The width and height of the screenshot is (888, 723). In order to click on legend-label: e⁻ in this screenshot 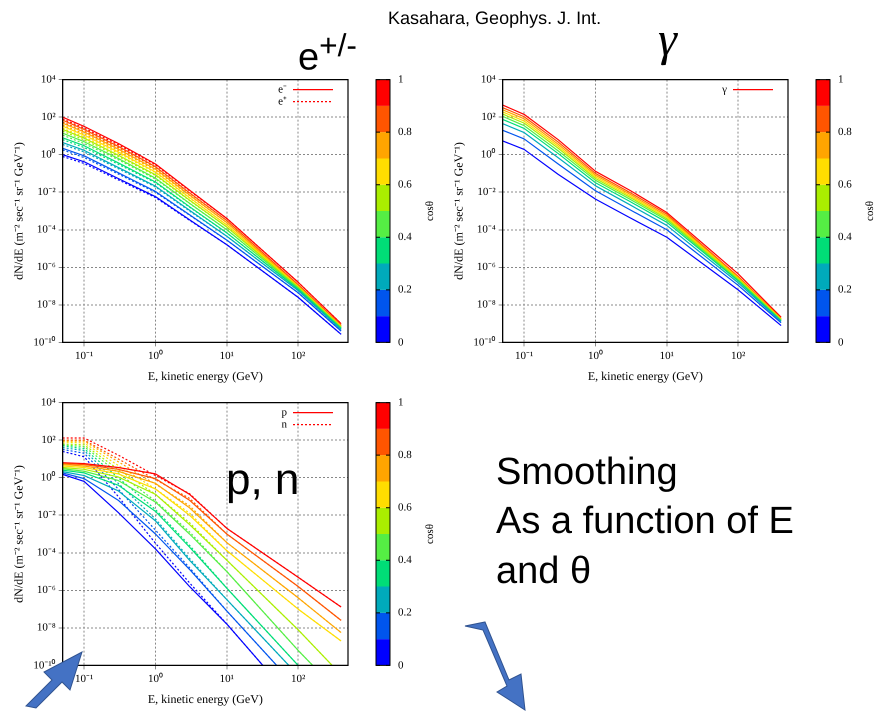, I will do `click(282, 89)`.